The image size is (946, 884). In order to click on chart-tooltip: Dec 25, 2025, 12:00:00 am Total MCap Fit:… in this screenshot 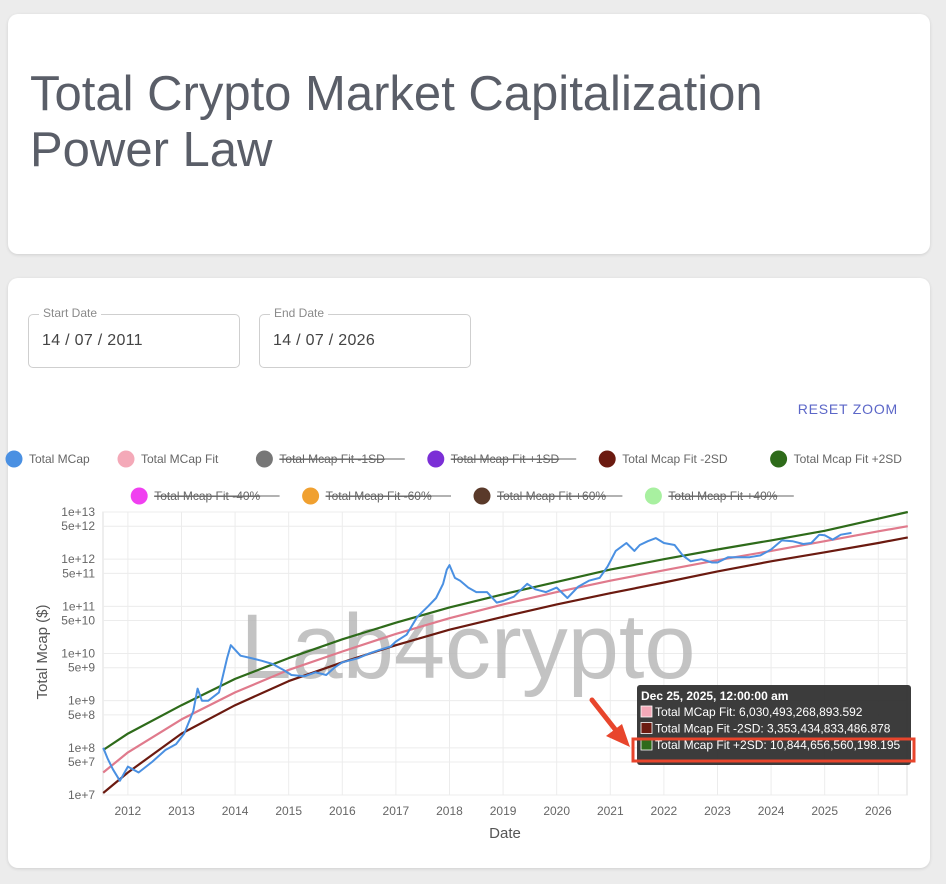, I will do `click(773, 725)`.